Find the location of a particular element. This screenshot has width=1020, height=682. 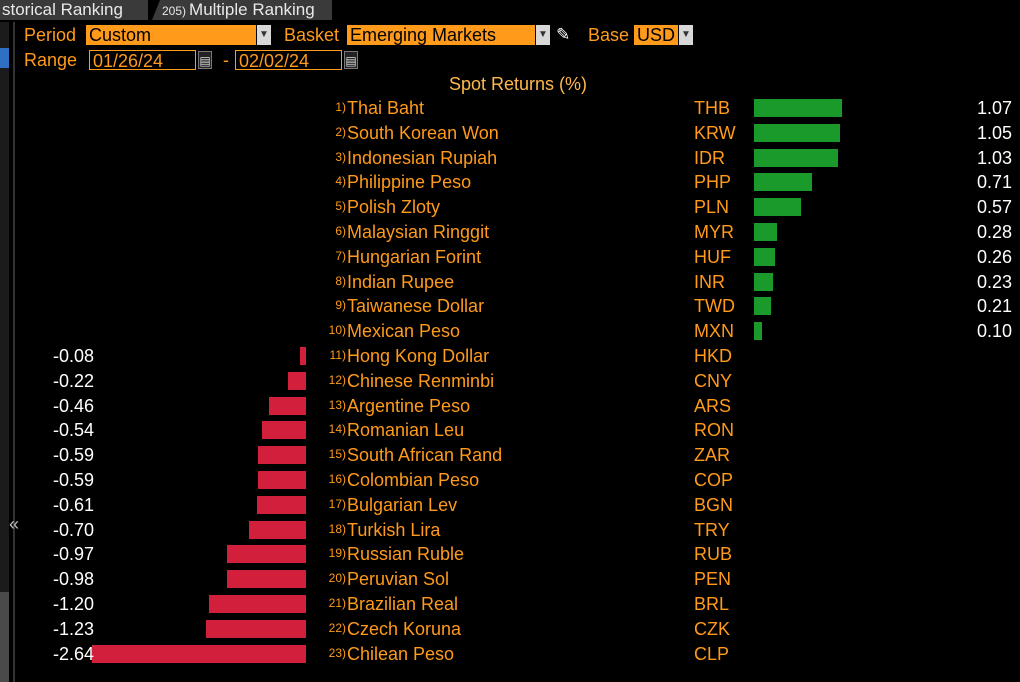

rank-number: 14) is located at coordinates (337, 429).